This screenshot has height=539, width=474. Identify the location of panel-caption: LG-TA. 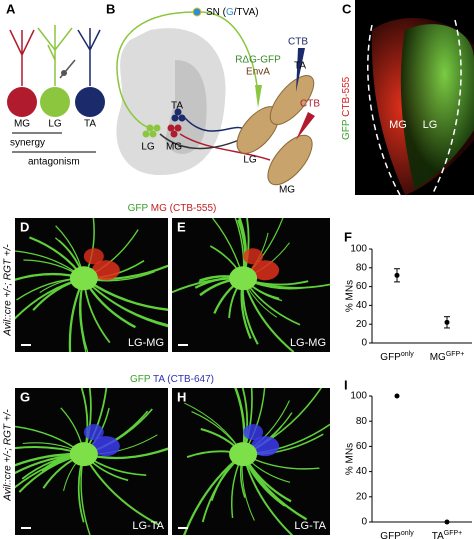
(148, 526).